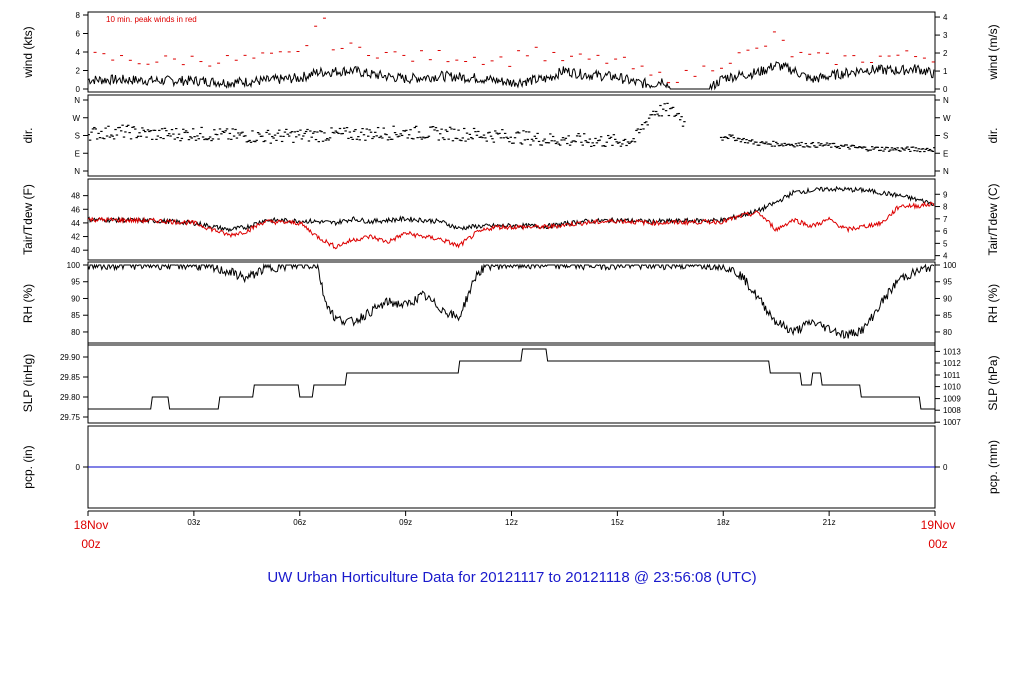  Describe the element at coordinates (78, 34) in the screenshot. I see `left-tick-label: 6` at that location.